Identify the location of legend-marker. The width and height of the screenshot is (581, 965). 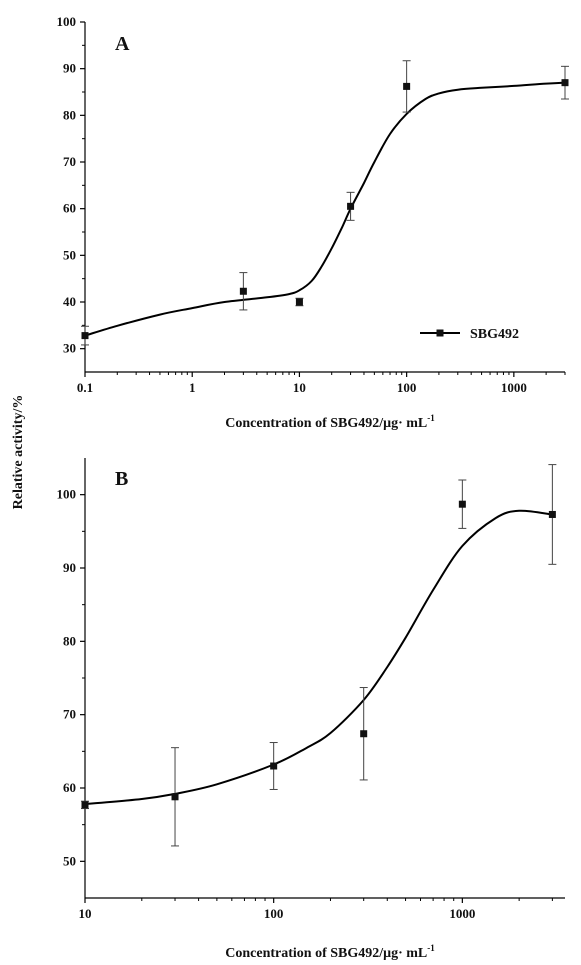
(440, 333).